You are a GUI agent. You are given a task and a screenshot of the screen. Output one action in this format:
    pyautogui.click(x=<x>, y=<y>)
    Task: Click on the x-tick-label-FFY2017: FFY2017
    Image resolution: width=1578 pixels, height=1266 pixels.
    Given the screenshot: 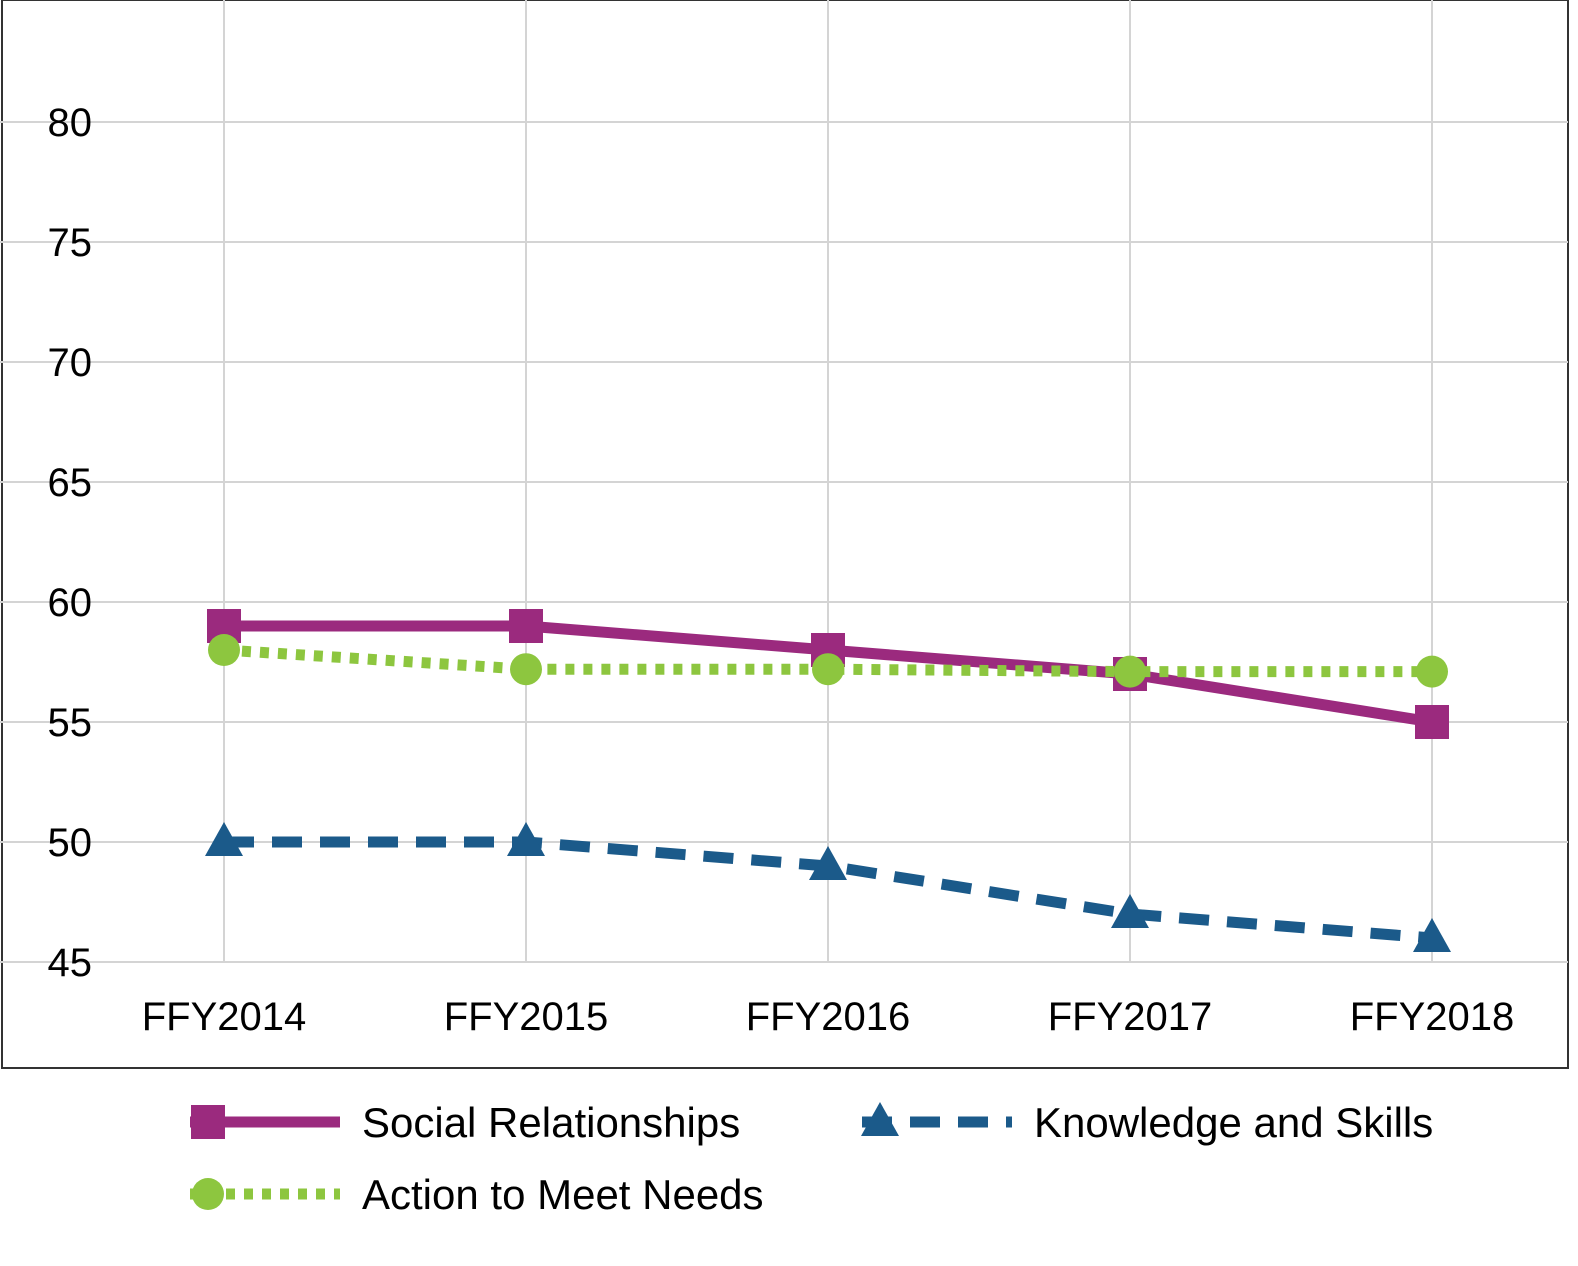 What is the action you would take?
    pyautogui.click(x=1130, y=1017)
    